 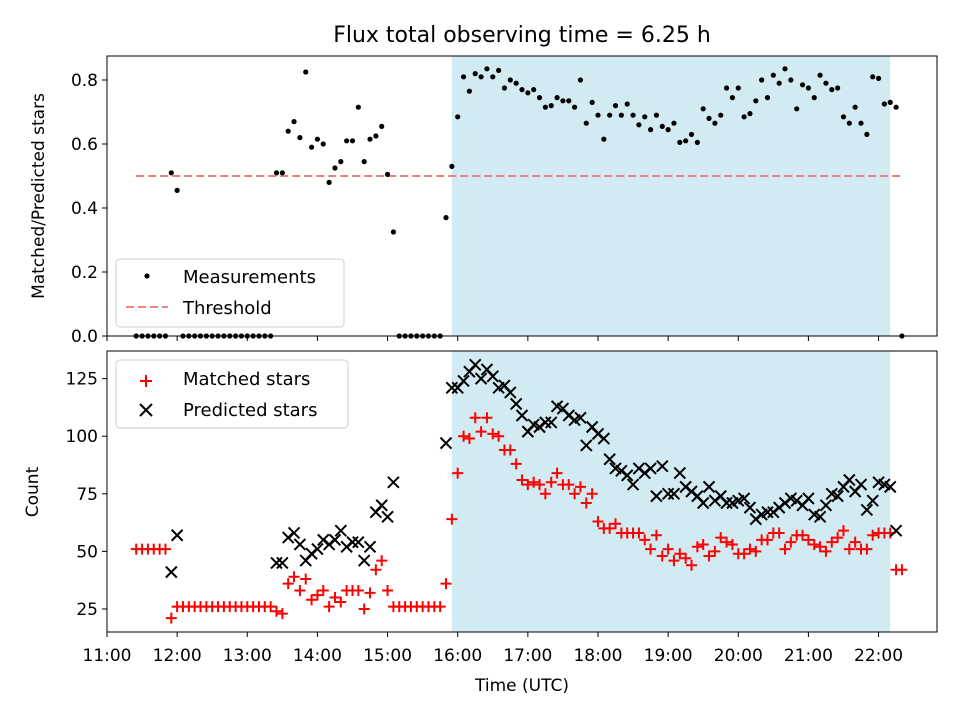 I want to click on legend-matched-marker, so click(x=146, y=381).